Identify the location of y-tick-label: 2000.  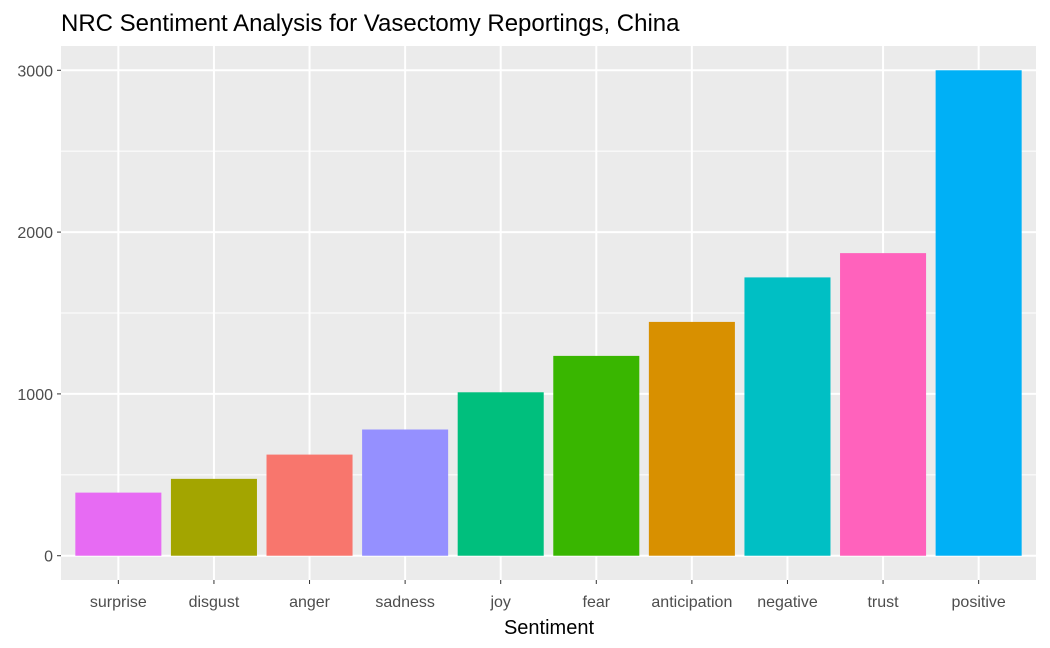
(35, 233).